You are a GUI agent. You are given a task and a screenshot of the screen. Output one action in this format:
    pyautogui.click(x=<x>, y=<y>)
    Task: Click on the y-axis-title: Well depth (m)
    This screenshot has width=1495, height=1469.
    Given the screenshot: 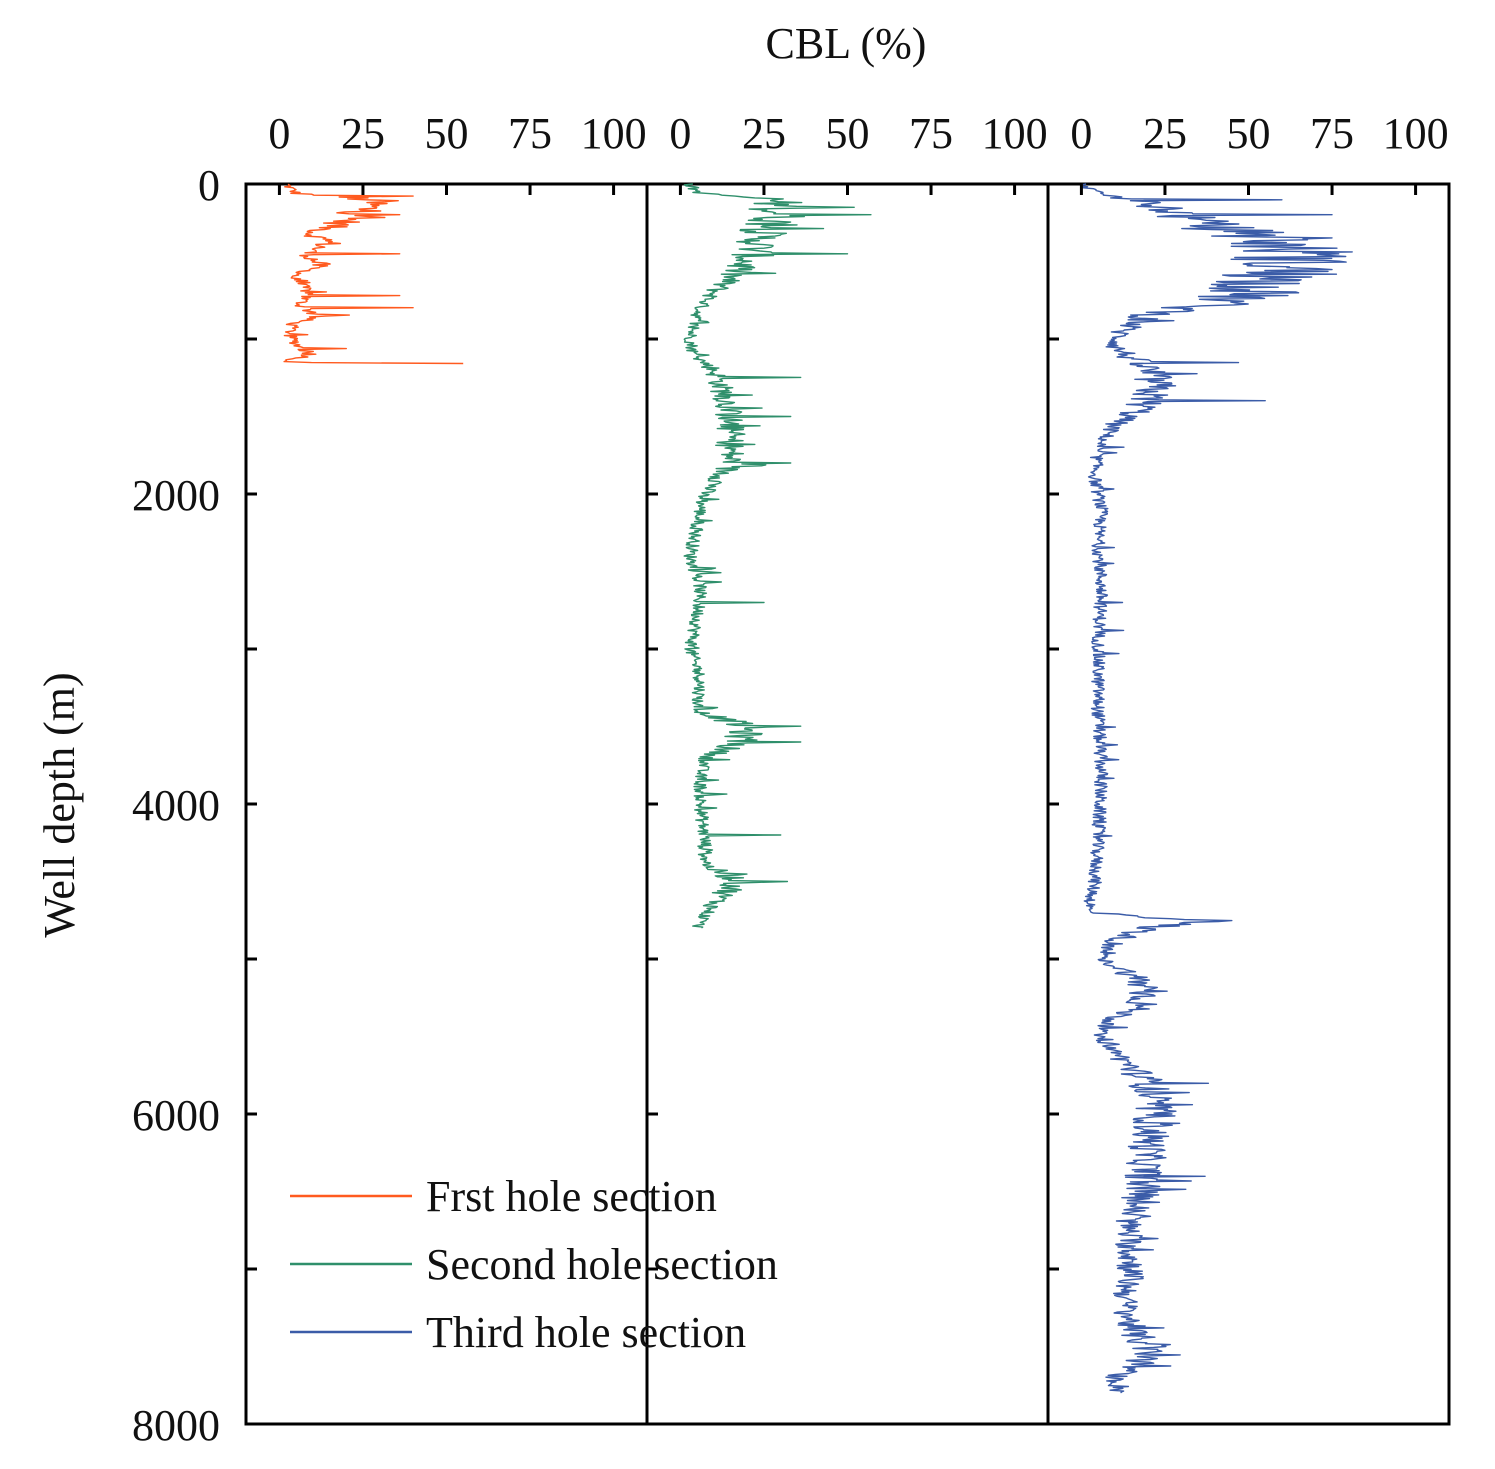 What is the action you would take?
    pyautogui.click(x=59, y=804)
    